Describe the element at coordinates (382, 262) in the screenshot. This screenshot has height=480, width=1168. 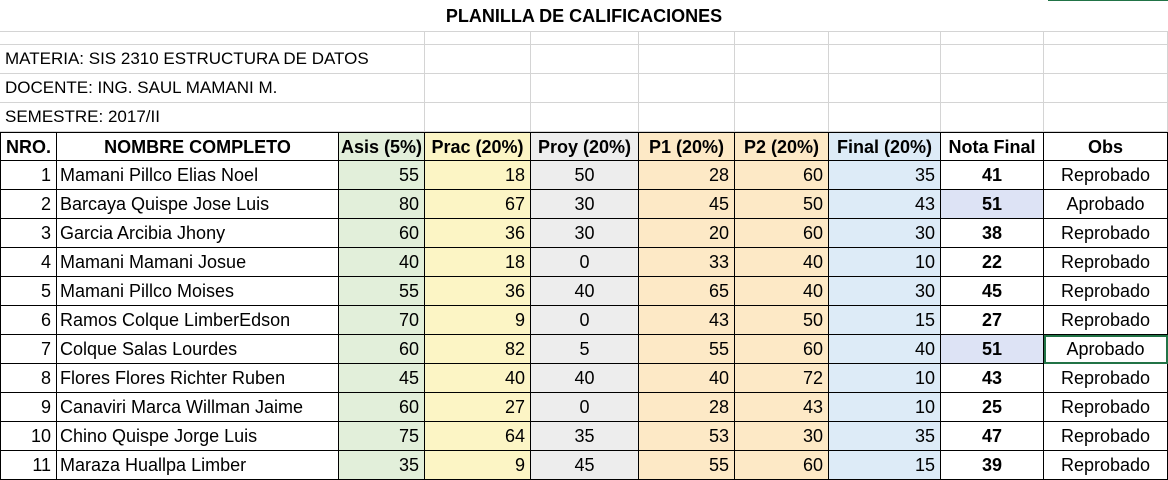
I see `cell-asis: 40` at that location.